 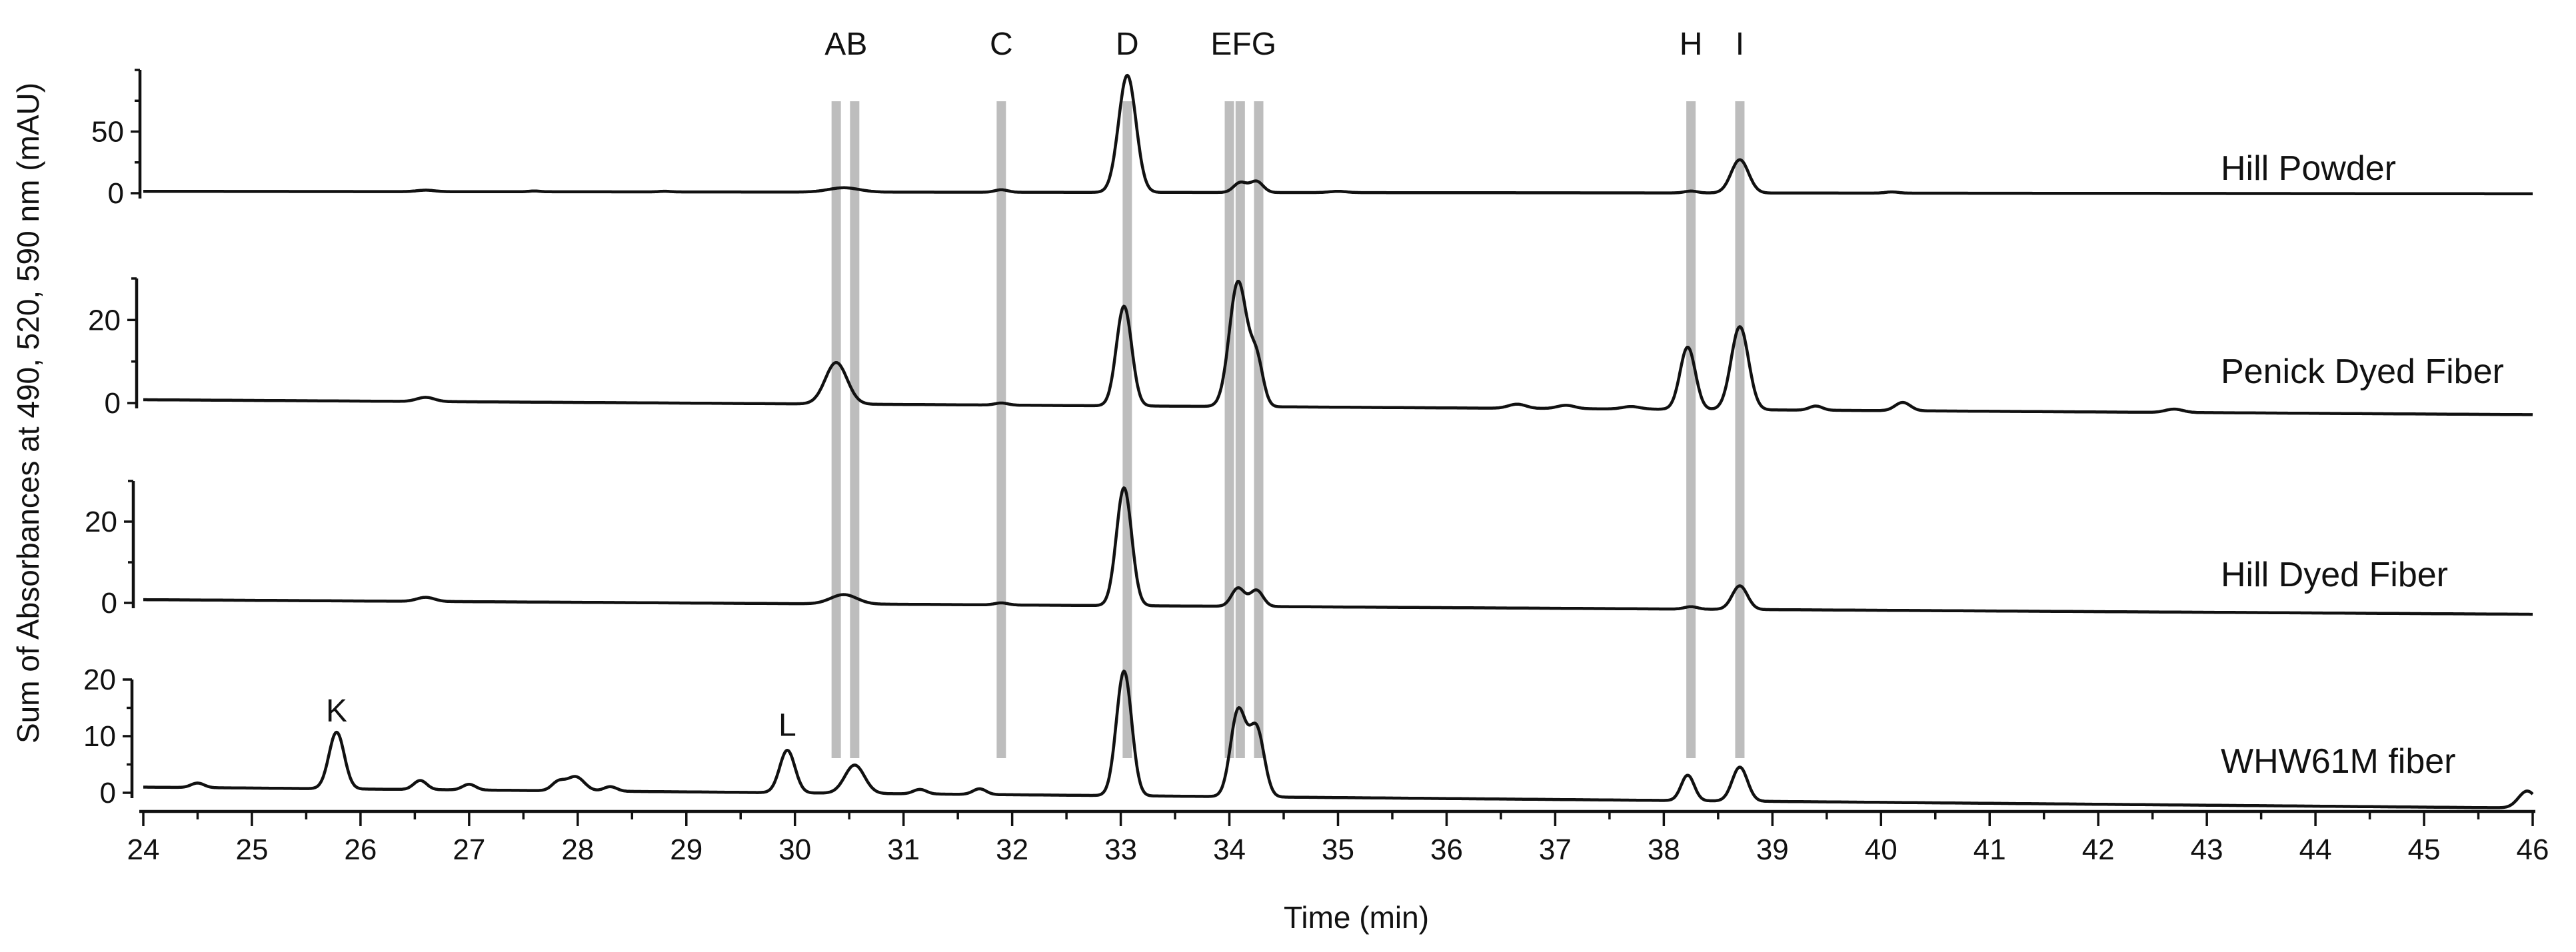 I want to click on x-tick-label-41: 41, so click(x=1990, y=849).